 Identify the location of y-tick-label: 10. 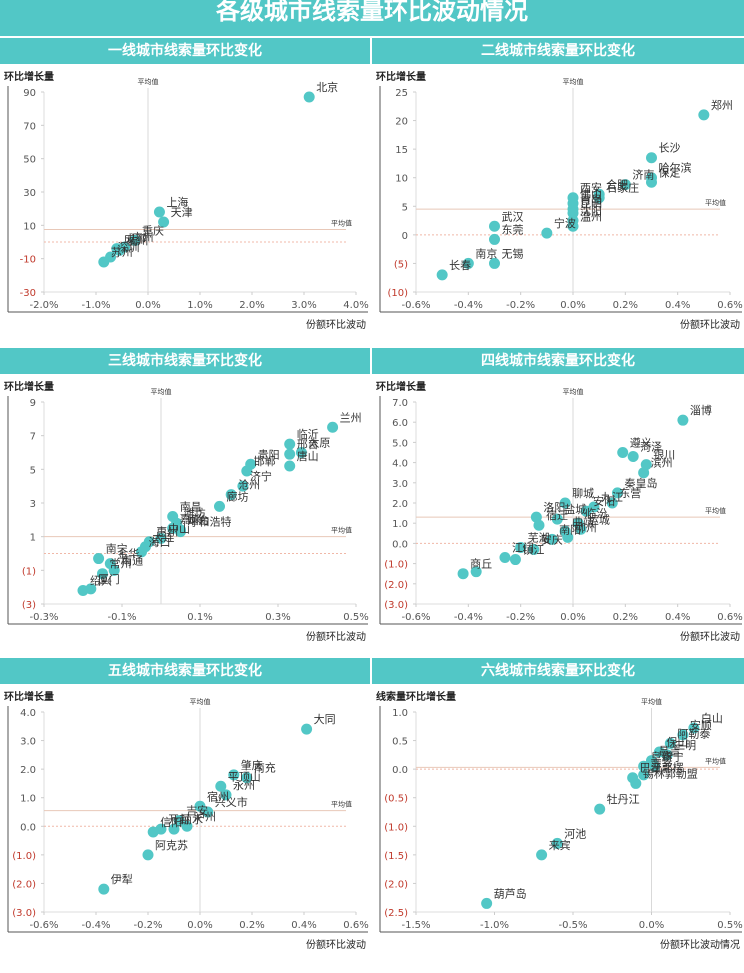
(401, 179).